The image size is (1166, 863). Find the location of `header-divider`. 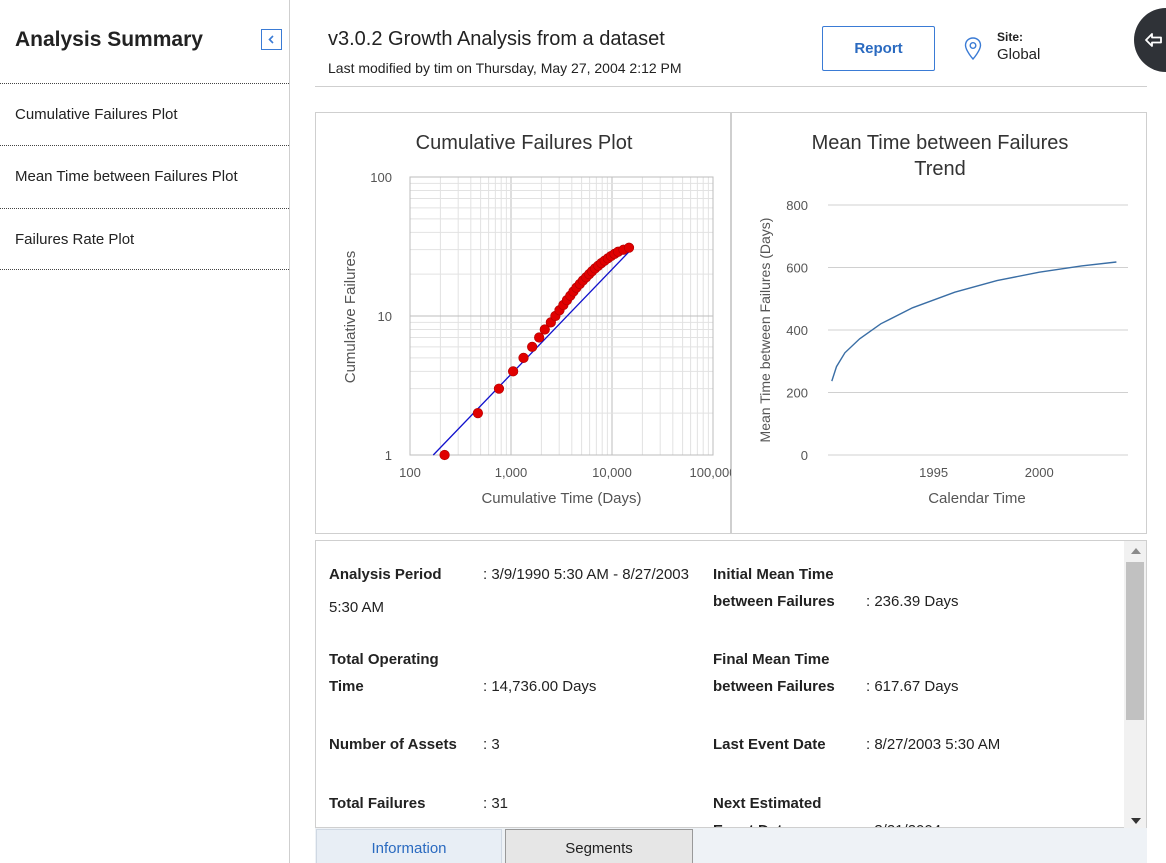

header-divider is located at coordinates (731, 86).